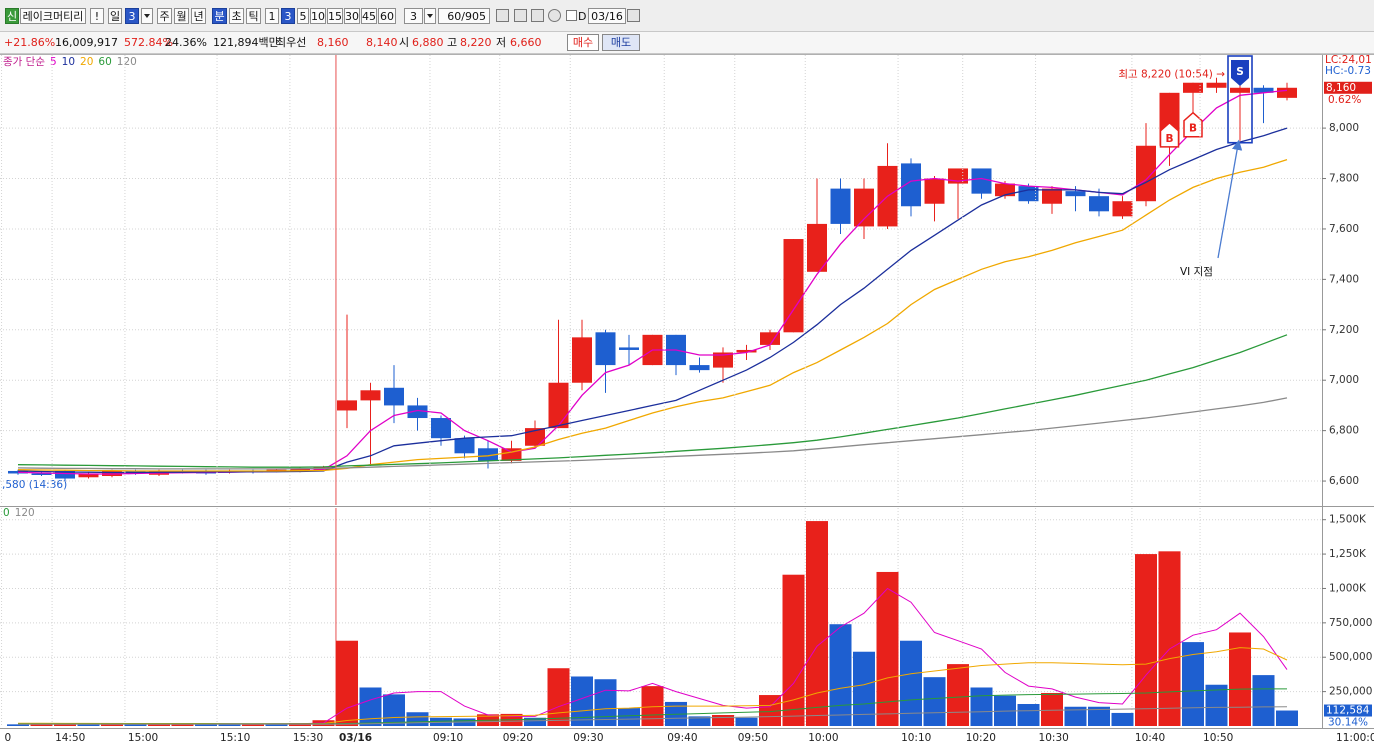 The image size is (1374, 751). I want to click on month-button: 월, so click(181, 16).